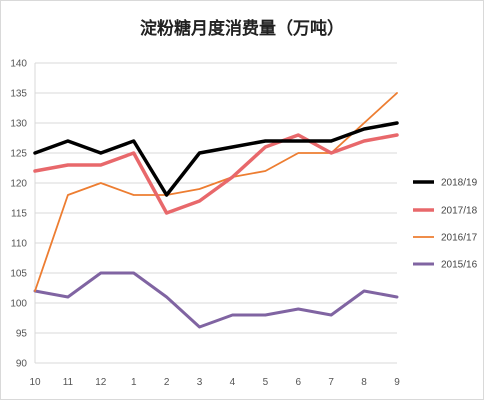 The image size is (484, 400). What do you see at coordinates (18, 94) in the screenshot?
I see `y-tick-label: 135` at bounding box center [18, 94].